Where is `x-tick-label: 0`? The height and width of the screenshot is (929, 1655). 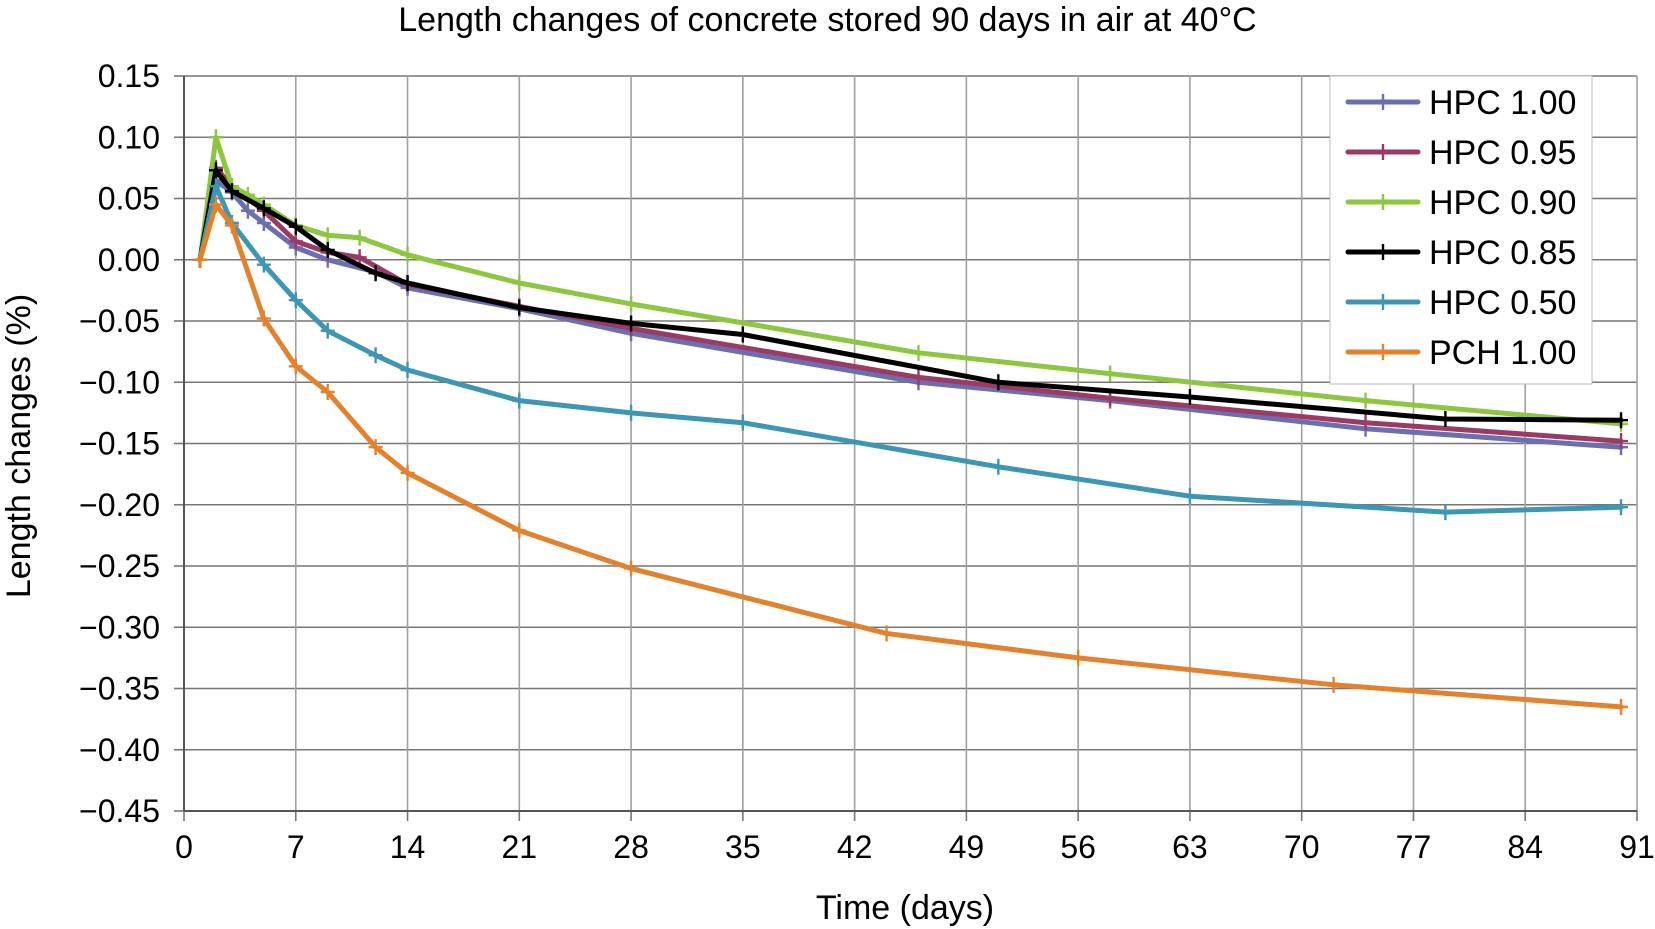
x-tick-label: 0 is located at coordinates (184, 847).